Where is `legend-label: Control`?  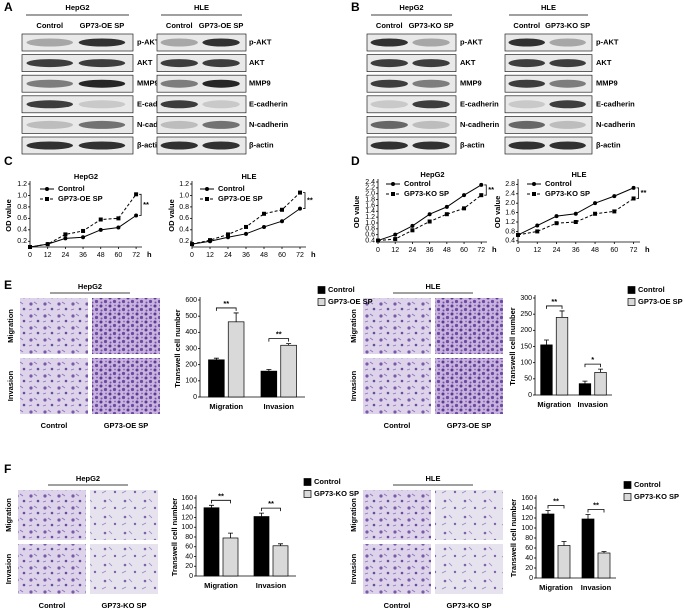
legend-label: Control is located at coordinates (71, 188).